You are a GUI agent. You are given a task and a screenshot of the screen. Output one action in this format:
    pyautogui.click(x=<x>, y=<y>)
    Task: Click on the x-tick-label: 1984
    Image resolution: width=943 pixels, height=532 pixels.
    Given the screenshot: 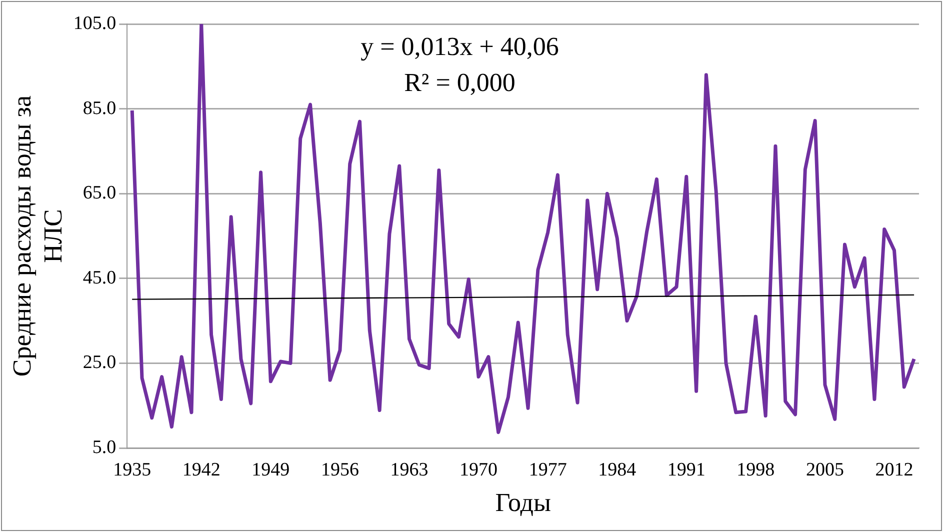 What is the action you would take?
    pyautogui.click(x=617, y=469)
    